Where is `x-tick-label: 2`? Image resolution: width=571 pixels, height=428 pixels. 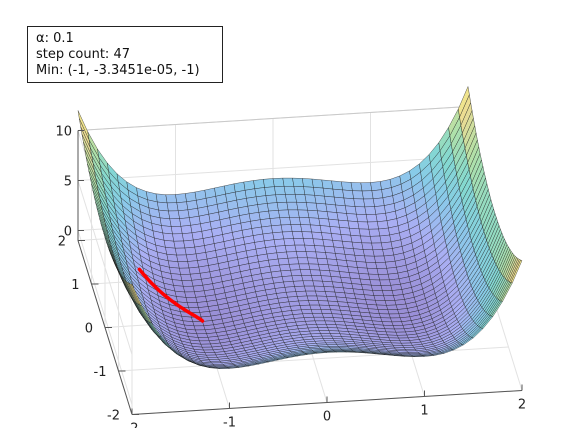
x-tick-label: 2 is located at coordinates (522, 405).